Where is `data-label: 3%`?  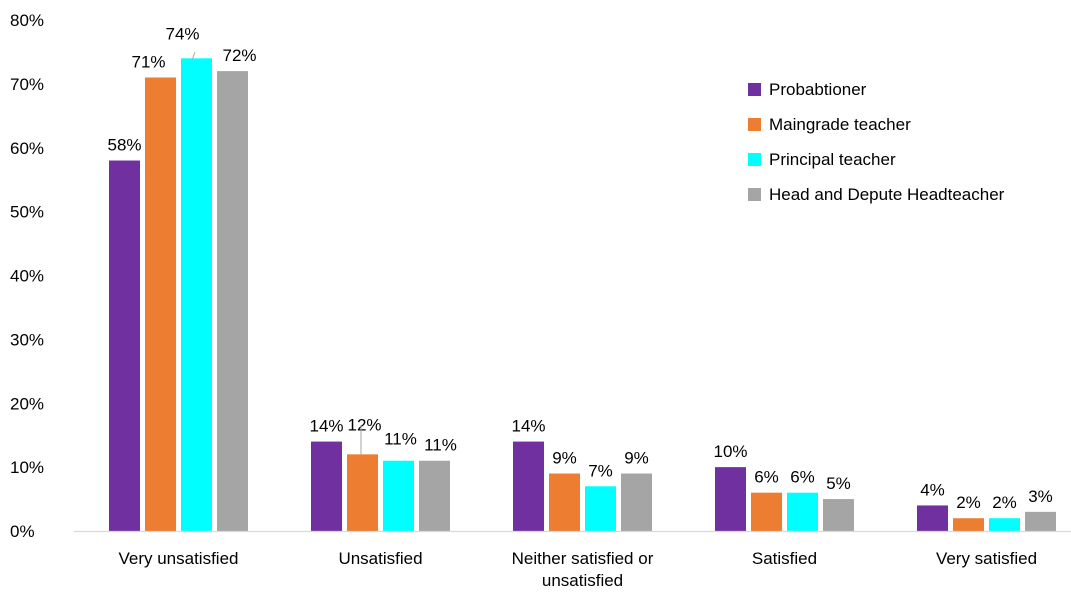 data-label: 3% is located at coordinates (1040, 496).